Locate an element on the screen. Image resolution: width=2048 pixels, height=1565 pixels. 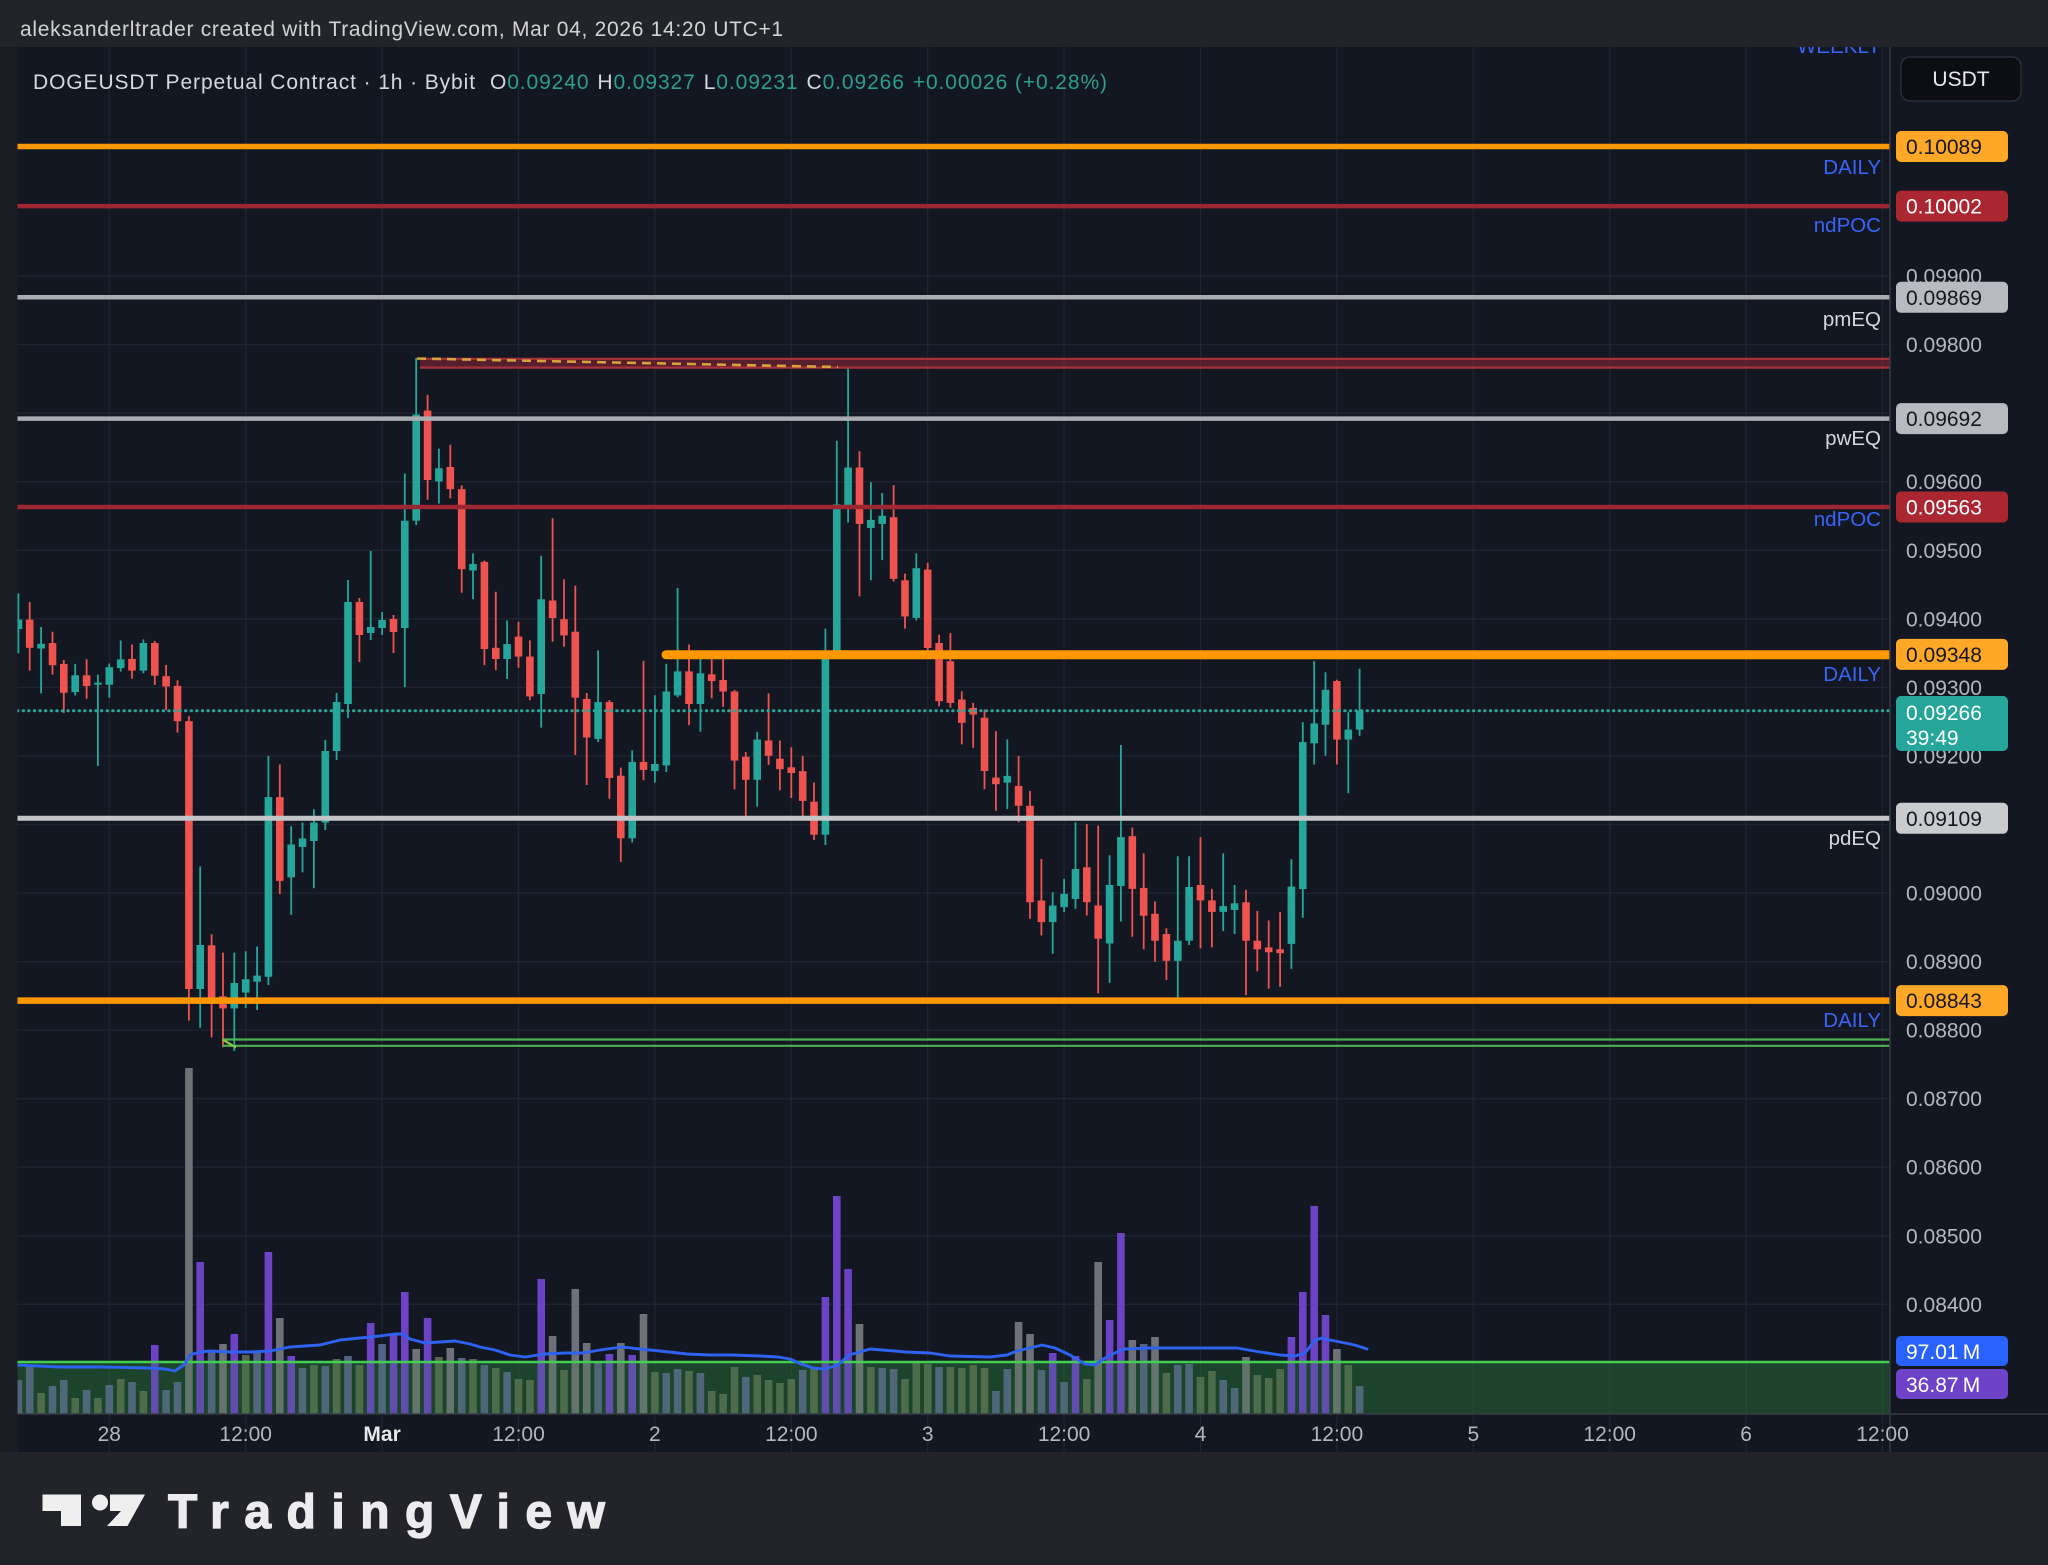
svg-text: pwEQ is located at coordinates (1853, 438).